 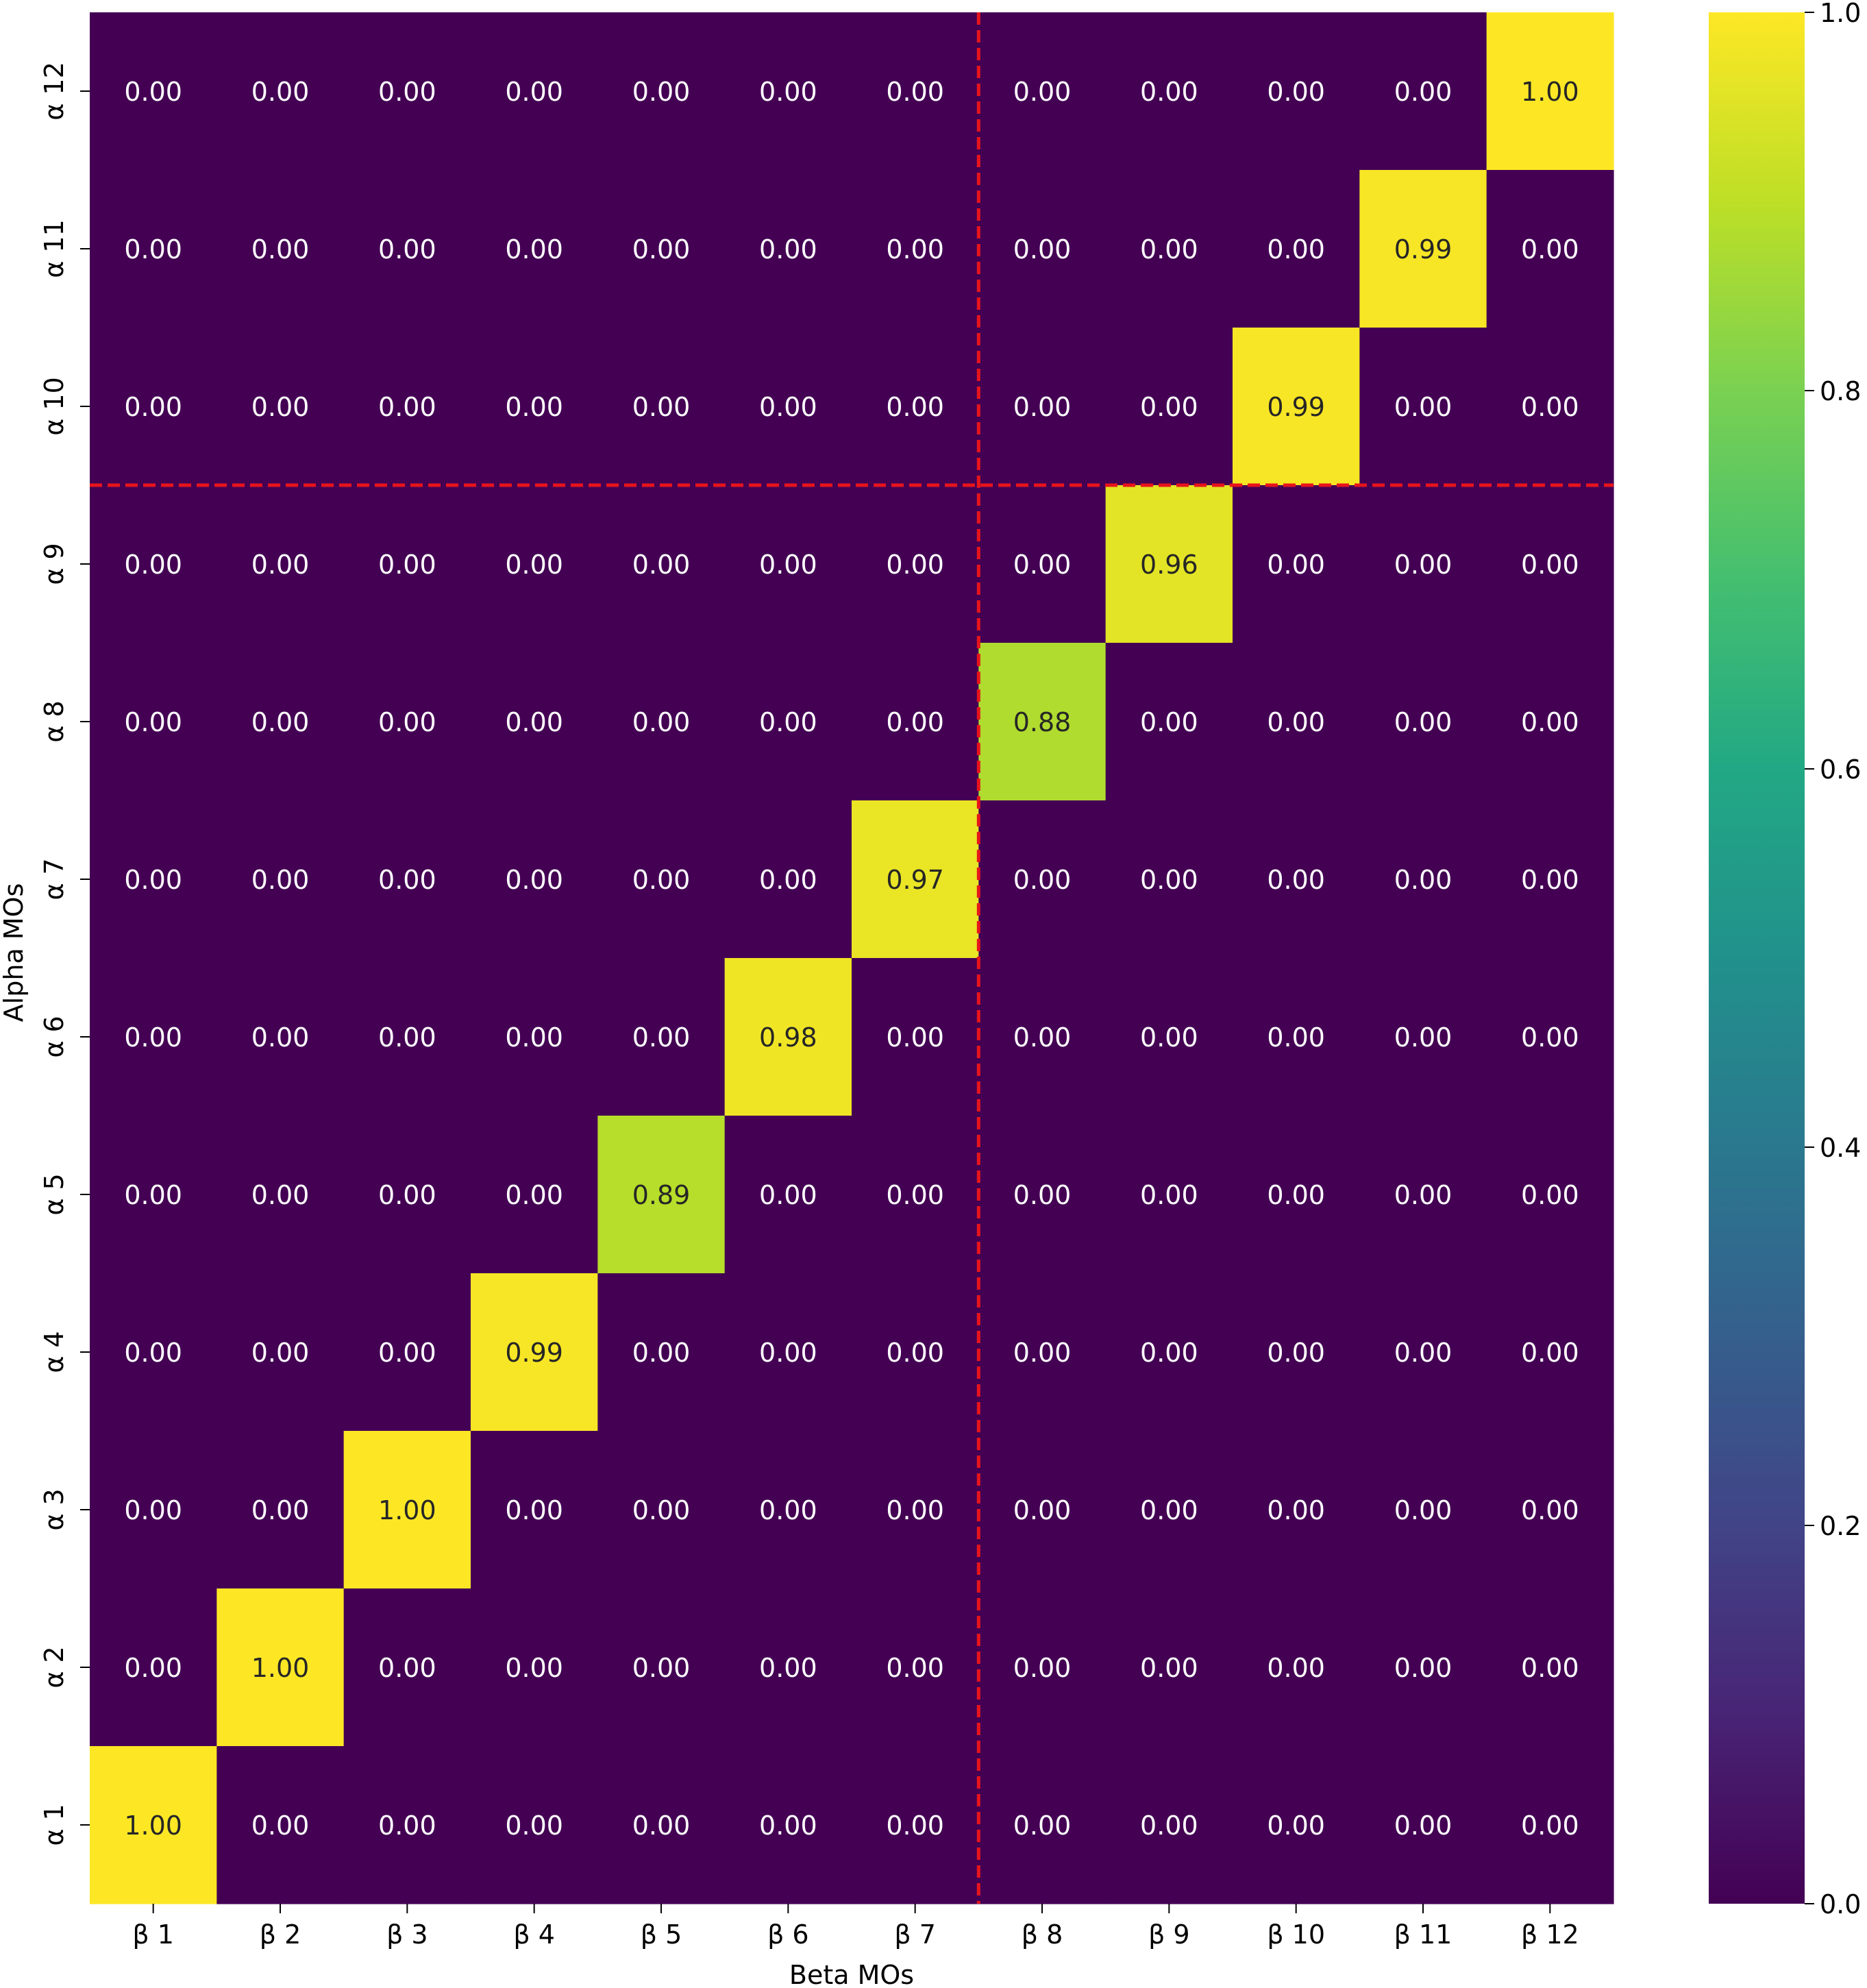 What do you see at coordinates (280, 1668) in the screenshot?
I see `cell-value-label: 1.00` at bounding box center [280, 1668].